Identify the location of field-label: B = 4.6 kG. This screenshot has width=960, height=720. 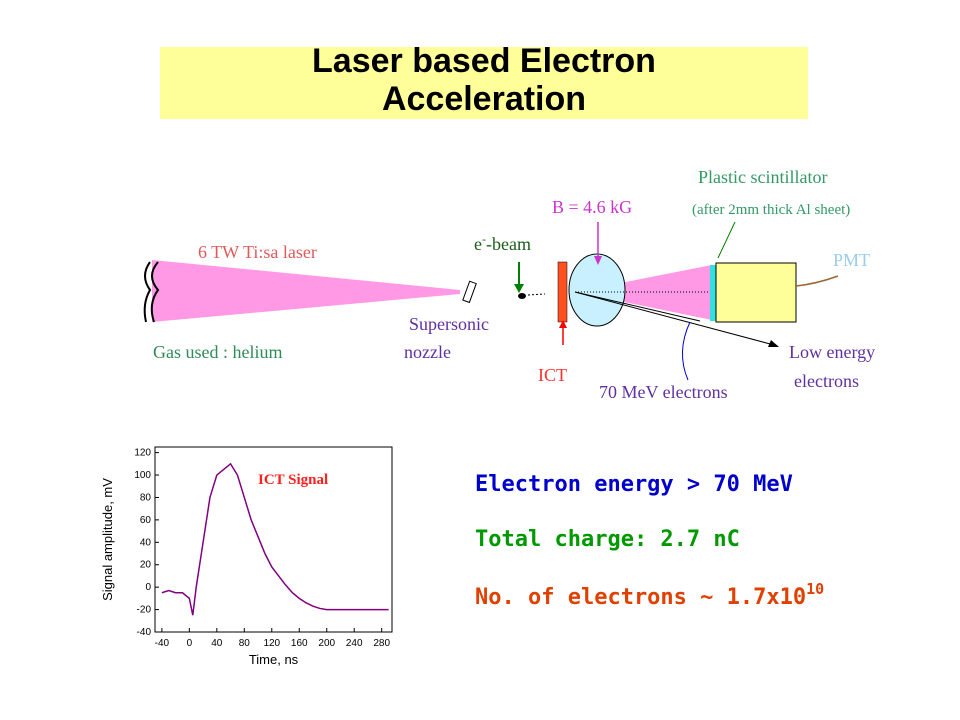
(592, 207).